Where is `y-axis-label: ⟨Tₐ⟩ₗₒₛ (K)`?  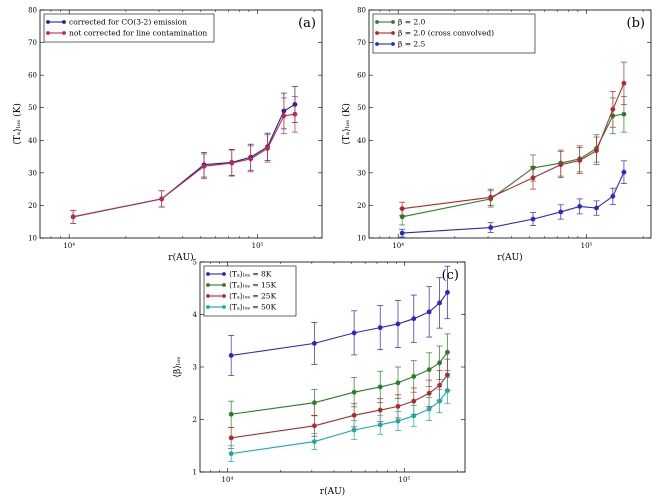 y-axis-label: ⟨Tₐ⟩ₗₒₛ (K) is located at coordinates (346, 124).